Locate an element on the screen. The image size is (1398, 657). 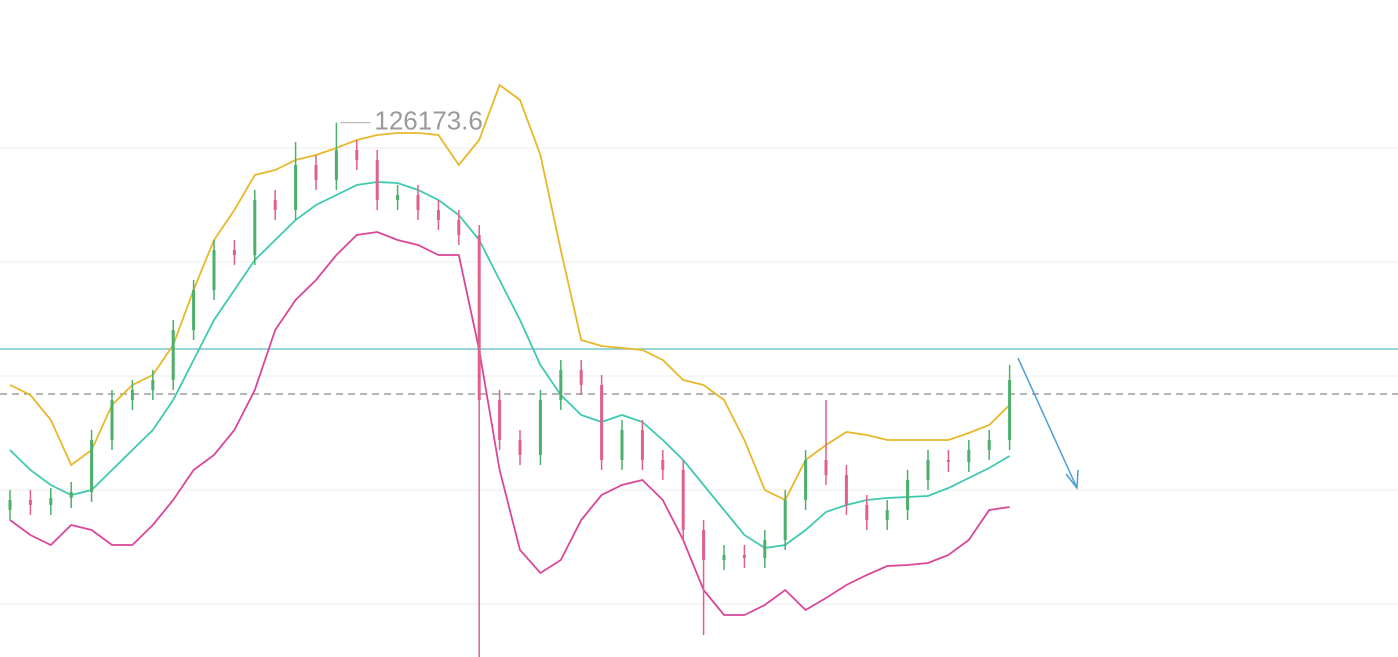
trend-arrow is located at coordinates (1047, 423).